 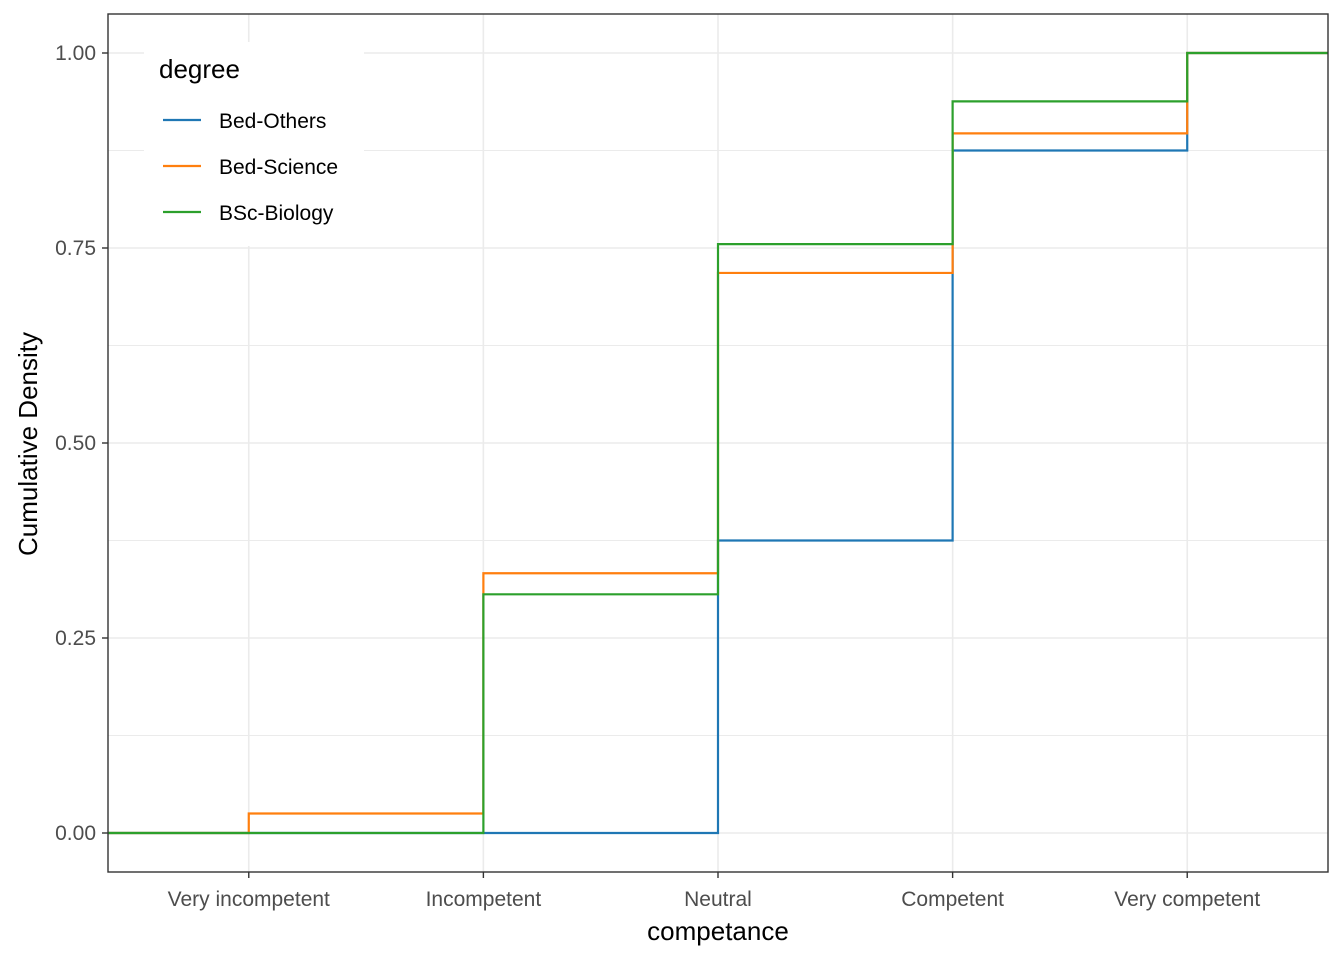 I want to click on y-tick-label: 0.25, so click(x=75, y=638).